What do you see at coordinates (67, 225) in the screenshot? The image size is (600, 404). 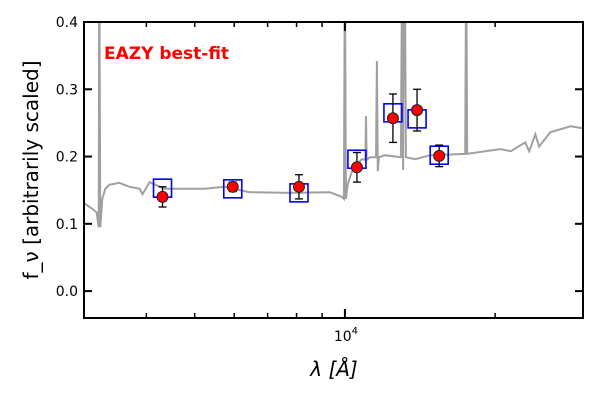 I see `y-tick-label: 0.1` at bounding box center [67, 225].